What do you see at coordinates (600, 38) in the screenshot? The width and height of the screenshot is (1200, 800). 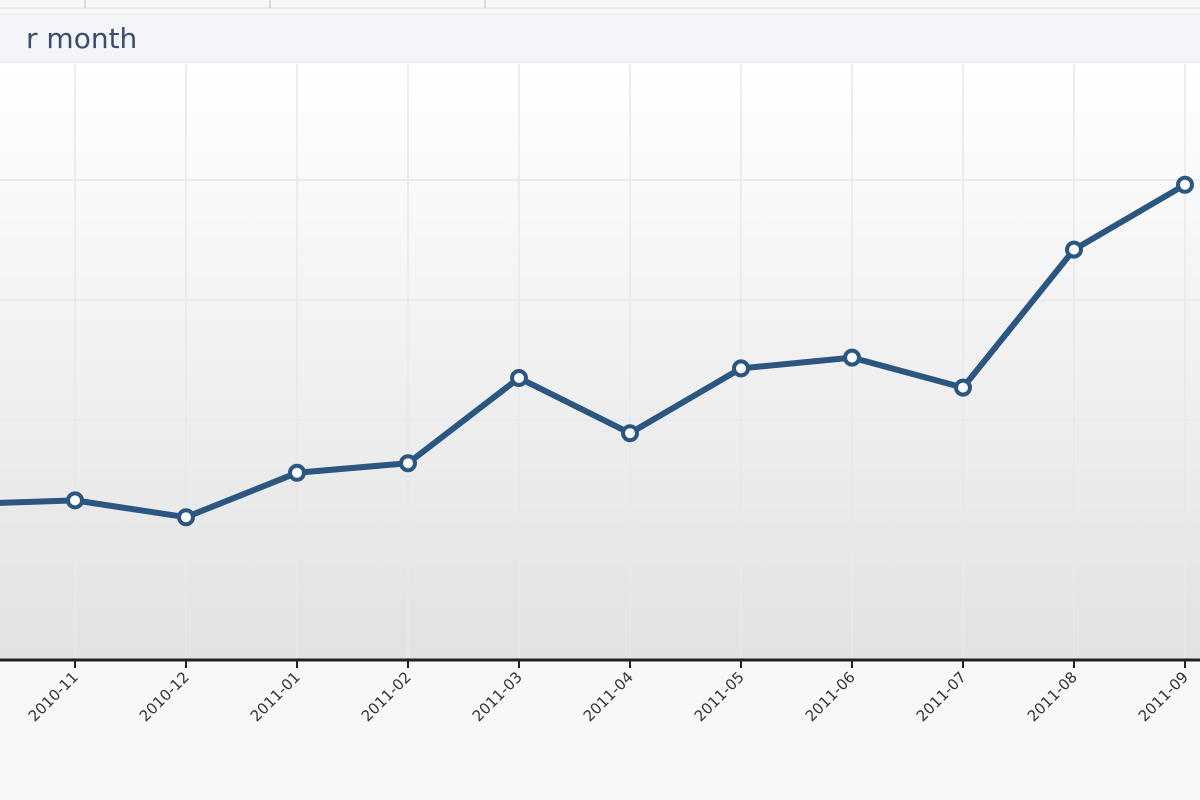 I see `title-bar` at bounding box center [600, 38].